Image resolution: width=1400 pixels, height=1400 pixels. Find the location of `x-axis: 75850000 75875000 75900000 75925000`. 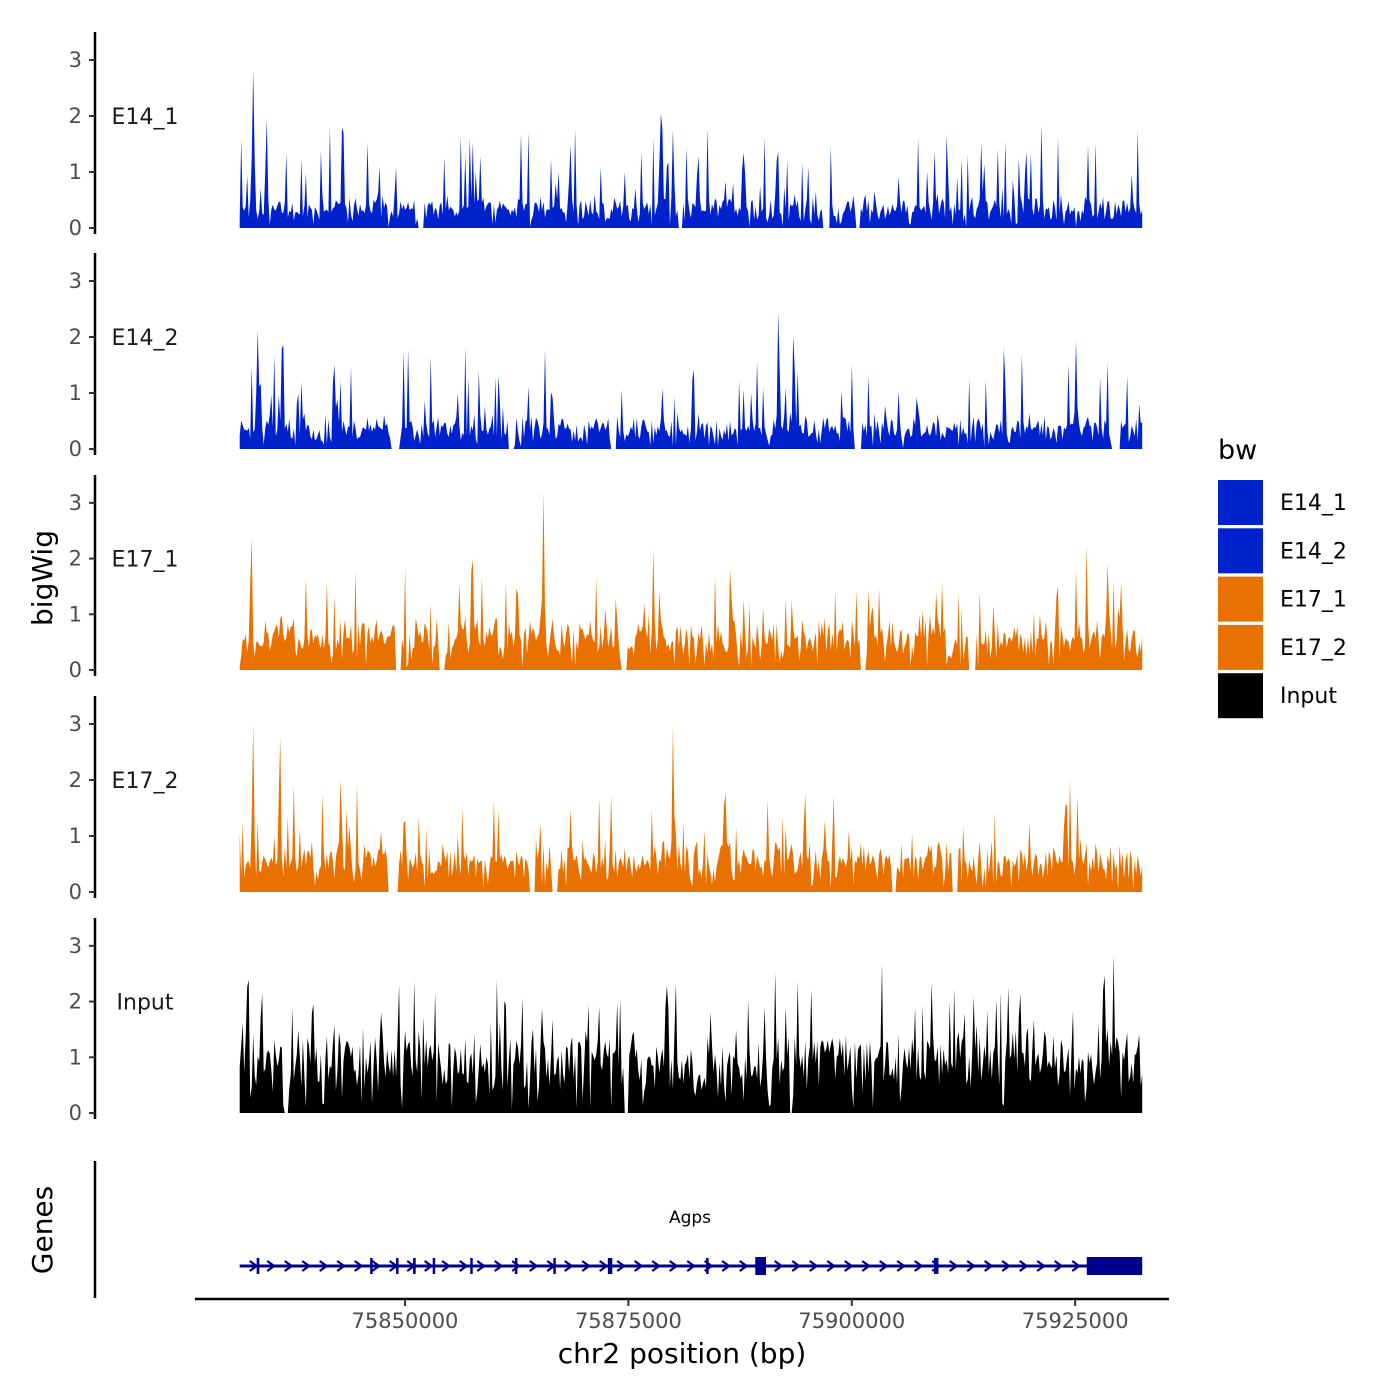

x-axis: 75850000 75875000 75900000 75925000 is located at coordinates (682, 1315).